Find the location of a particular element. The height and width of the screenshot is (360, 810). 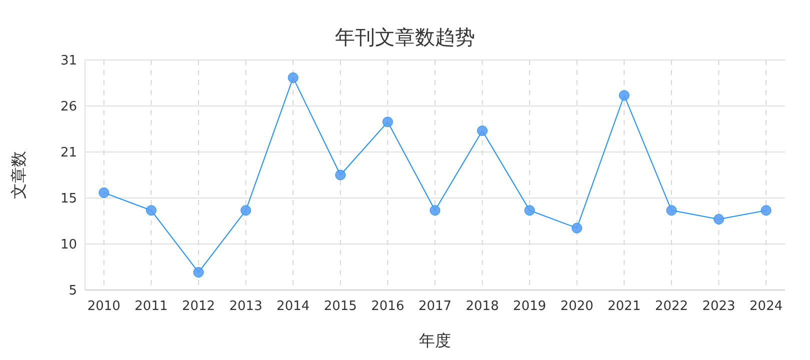

x-tick-label: 2014 is located at coordinates (293, 306).